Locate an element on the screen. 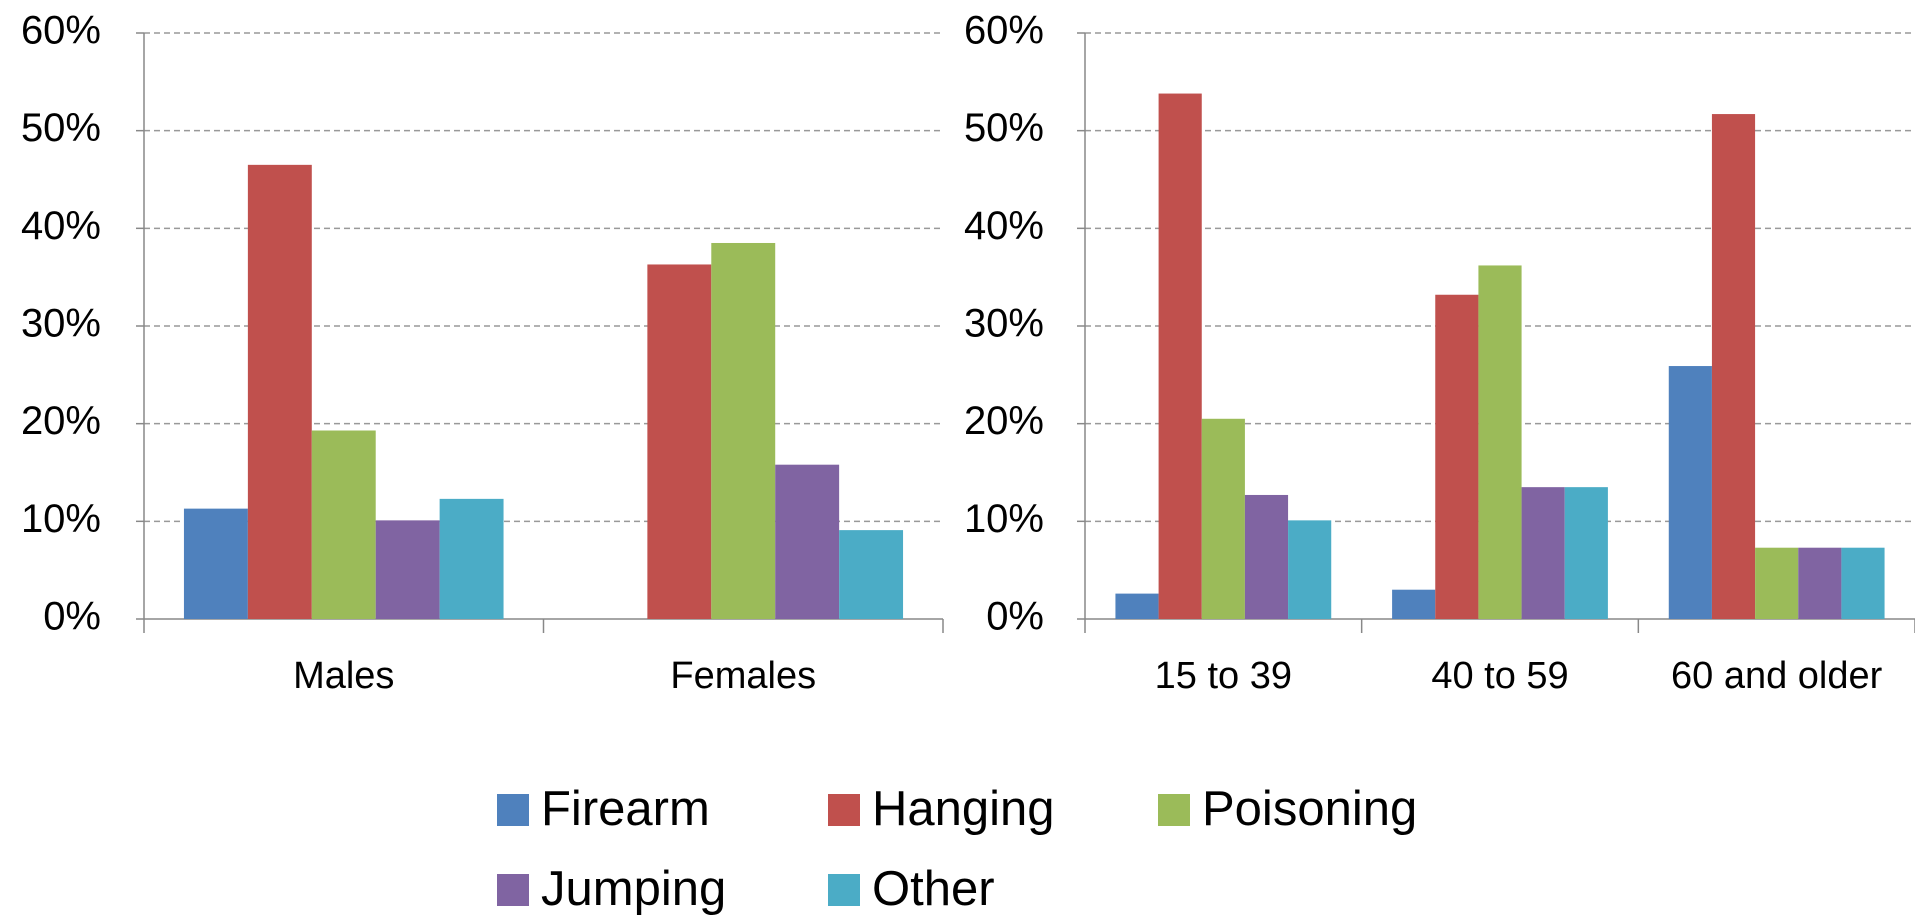  x-tick-label: 40 to 59 is located at coordinates (1499, 676).